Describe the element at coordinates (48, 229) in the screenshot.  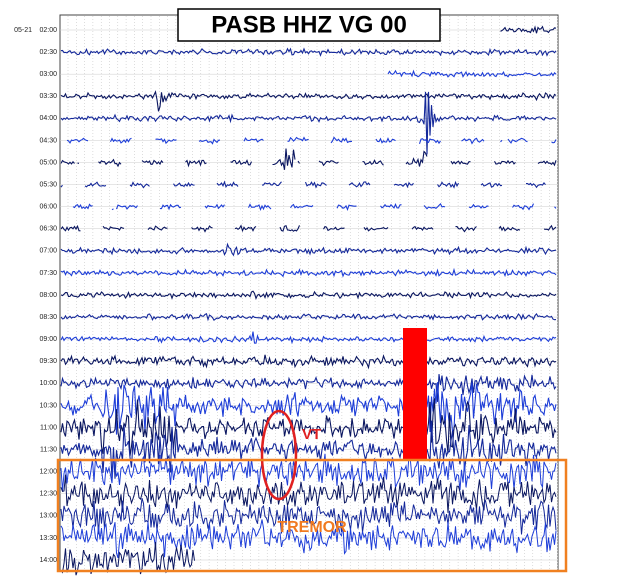
I see `time-label: 06:30` at that location.